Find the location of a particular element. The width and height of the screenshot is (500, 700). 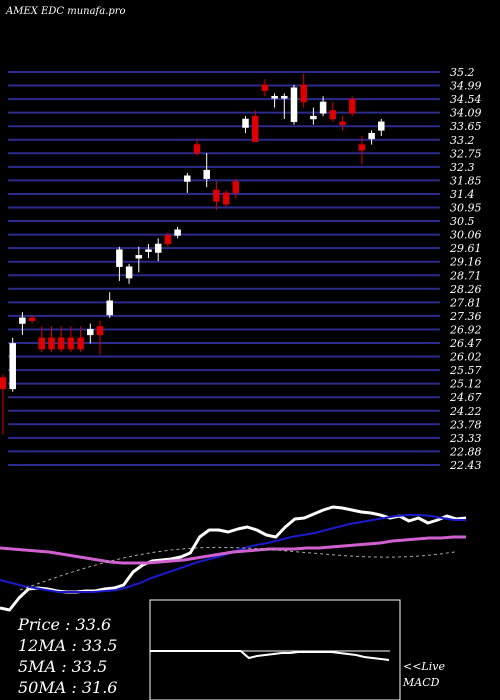

y-tick-label: 30.95 is located at coordinates (466, 208).